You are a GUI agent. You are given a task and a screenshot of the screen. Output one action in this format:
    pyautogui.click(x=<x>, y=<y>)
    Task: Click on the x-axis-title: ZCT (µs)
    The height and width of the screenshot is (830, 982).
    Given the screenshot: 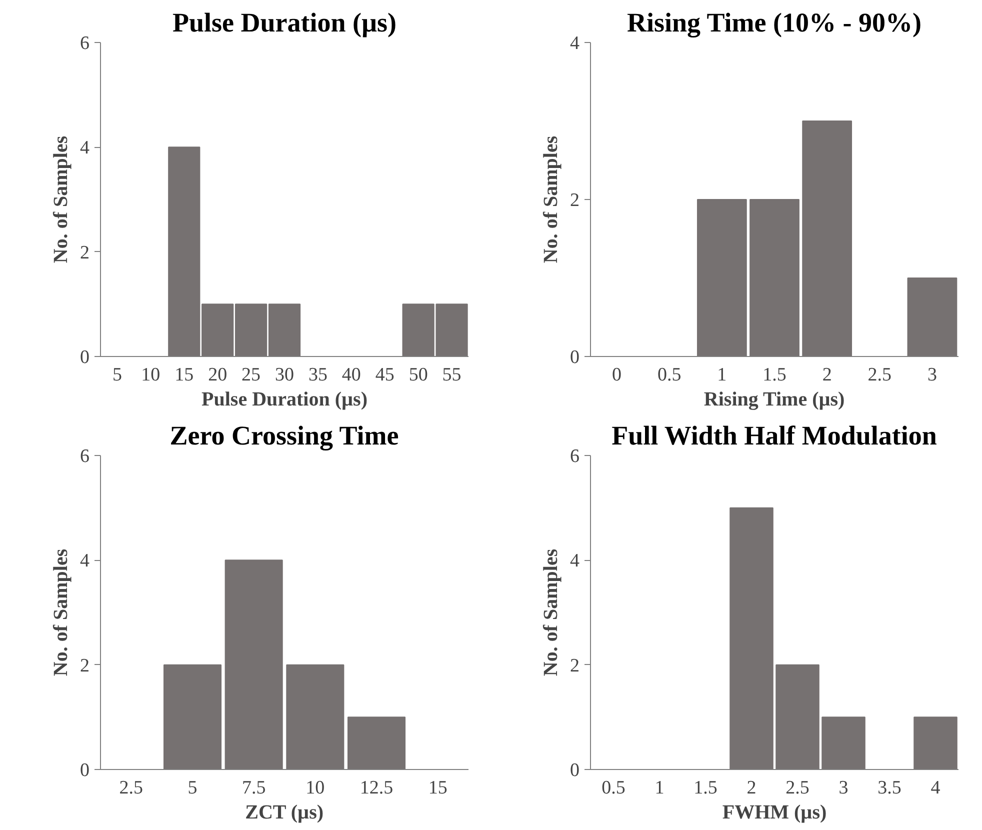 What is the action you would take?
    pyautogui.click(x=284, y=813)
    